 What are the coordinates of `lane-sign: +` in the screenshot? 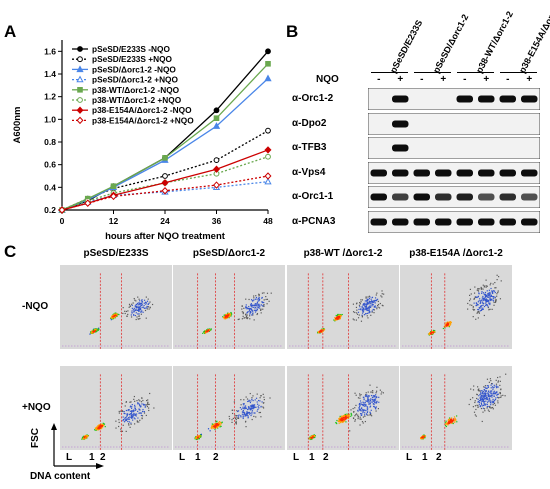 It's located at (400, 79).